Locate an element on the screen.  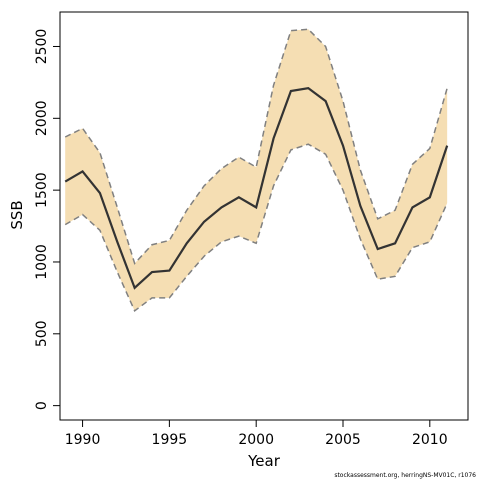
y-tick-label-0: 0 is located at coordinates (42, 405).